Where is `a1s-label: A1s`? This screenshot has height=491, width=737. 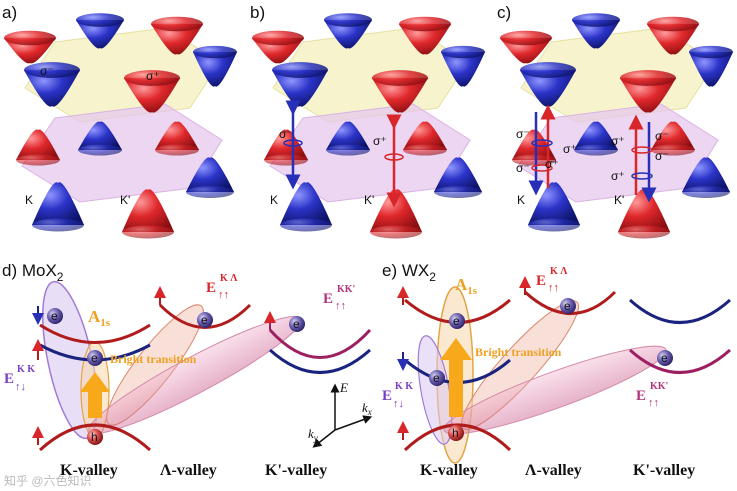 a1s-label: A1s is located at coordinates (99, 318).